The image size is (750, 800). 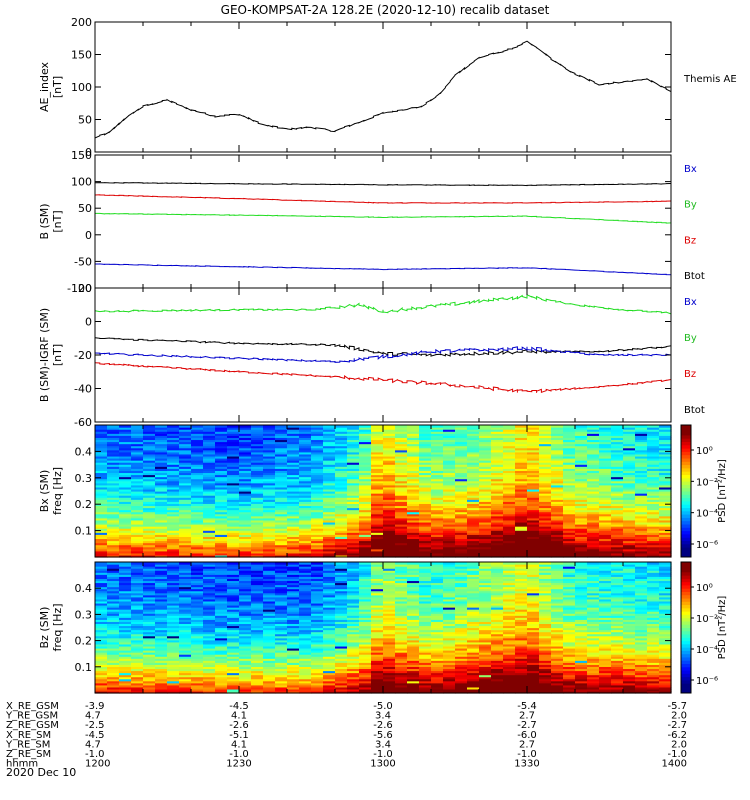 What do you see at coordinates (686, 443) in the screenshot?
I see `colorbar-segment` at bounding box center [686, 443].